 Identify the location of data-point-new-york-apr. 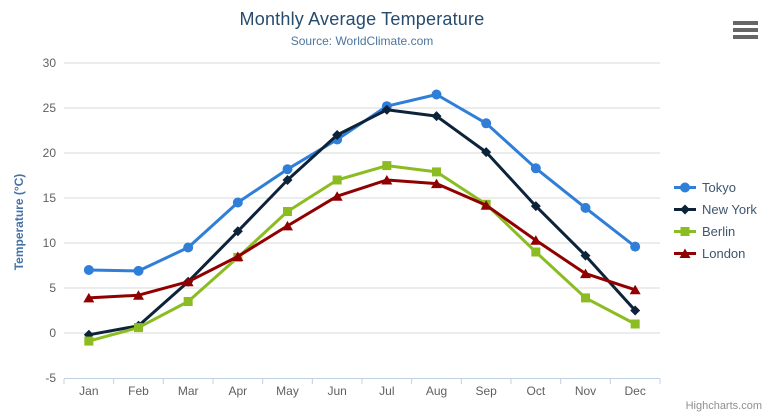
(237, 231).